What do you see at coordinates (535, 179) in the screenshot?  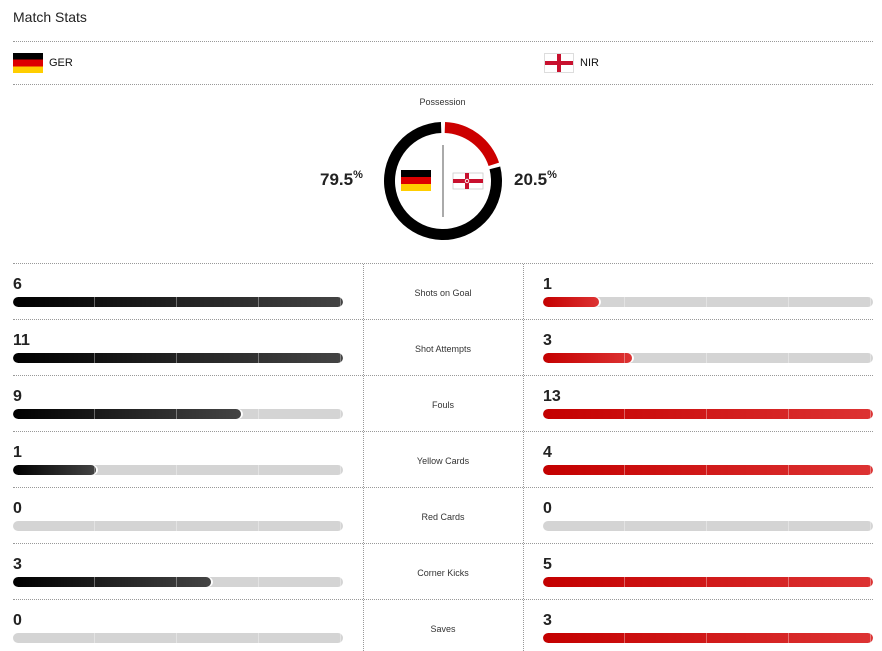 I see `away-possession-value: 20.5%` at bounding box center [535, 179].